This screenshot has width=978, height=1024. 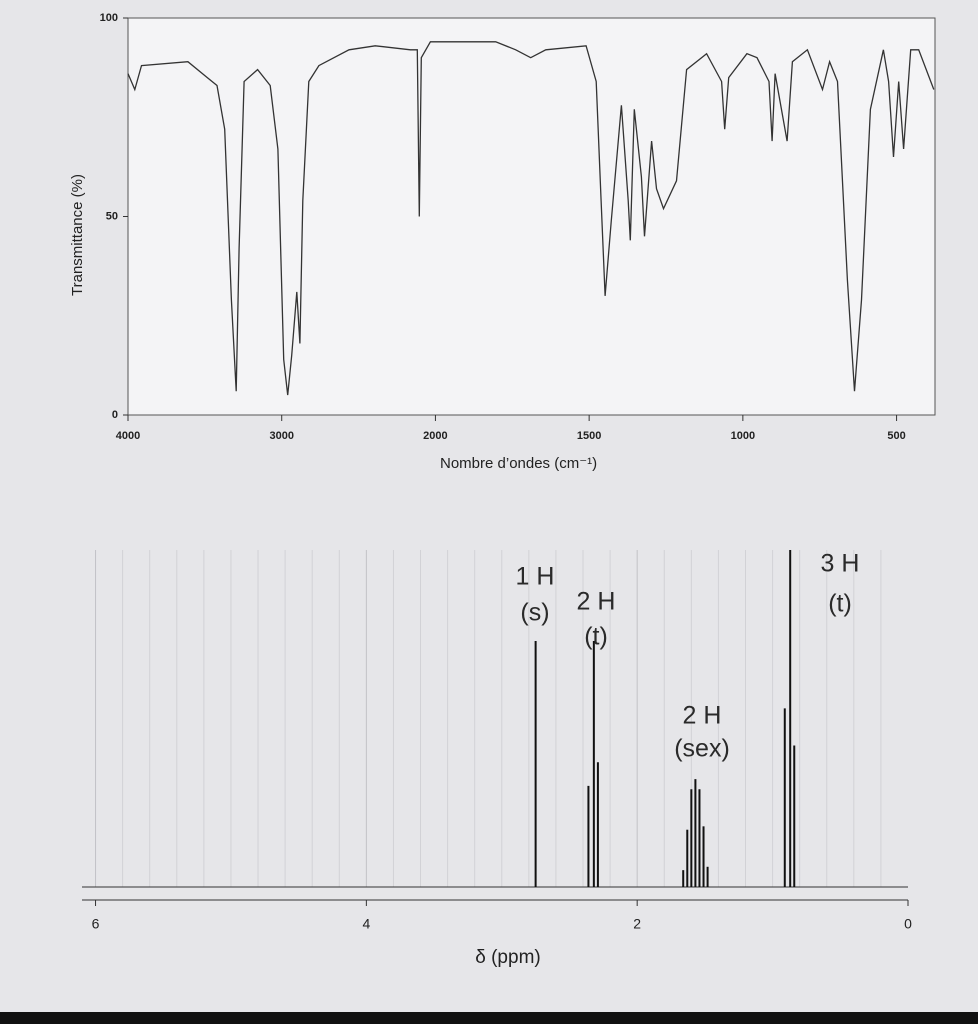 I want to click on peak-annotation: (s), so click(x=534, y=613).